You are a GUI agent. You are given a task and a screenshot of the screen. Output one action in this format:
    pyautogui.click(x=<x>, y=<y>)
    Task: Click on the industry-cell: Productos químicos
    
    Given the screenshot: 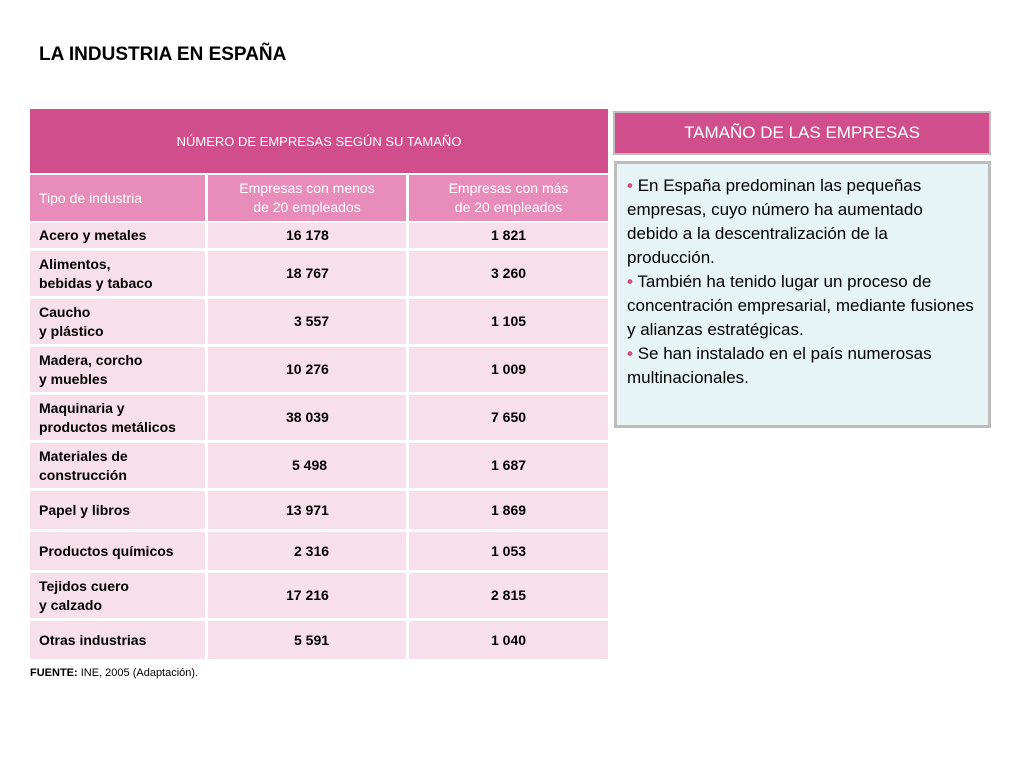 What is the action you would take?
    pyautogui.click(x=117, y=552)
    